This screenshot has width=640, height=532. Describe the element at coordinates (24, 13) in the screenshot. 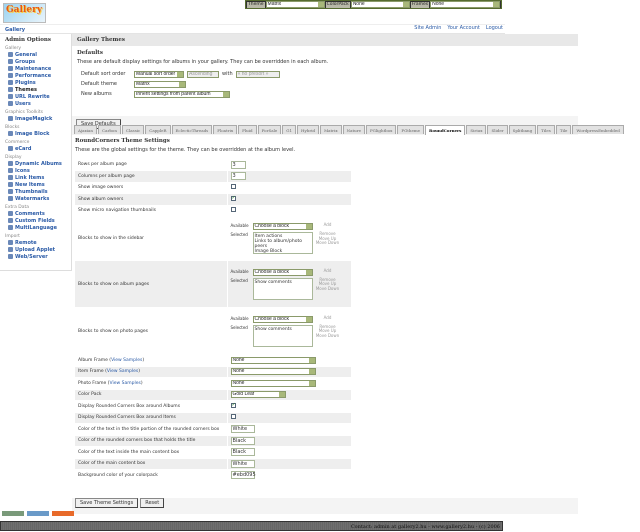

I see `gallery-logo: Gallery` at that location.